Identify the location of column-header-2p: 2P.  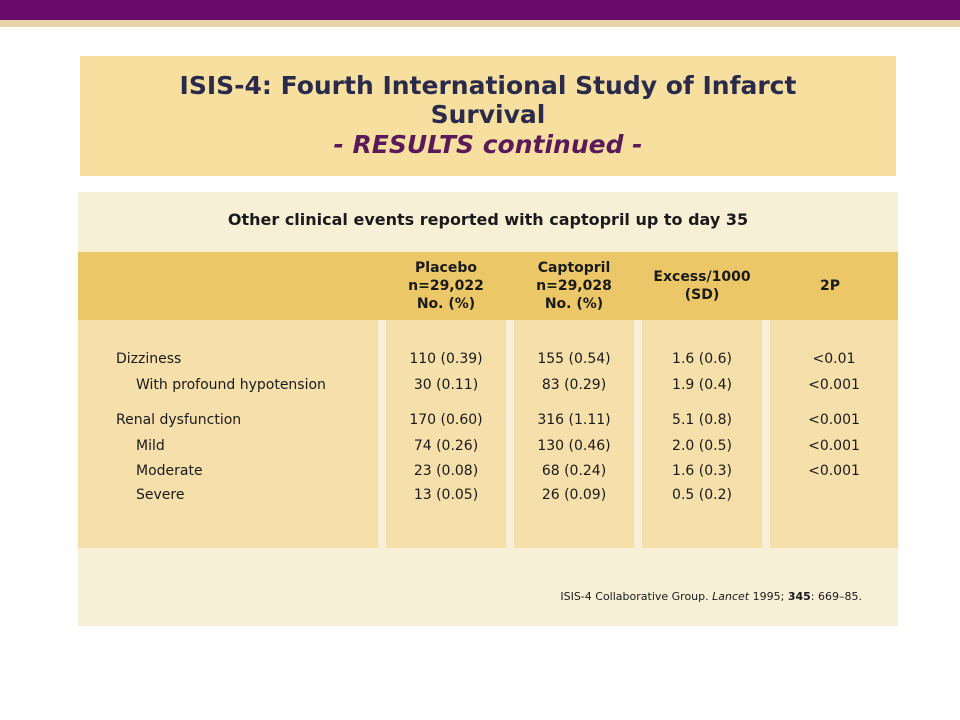
(830, 286).